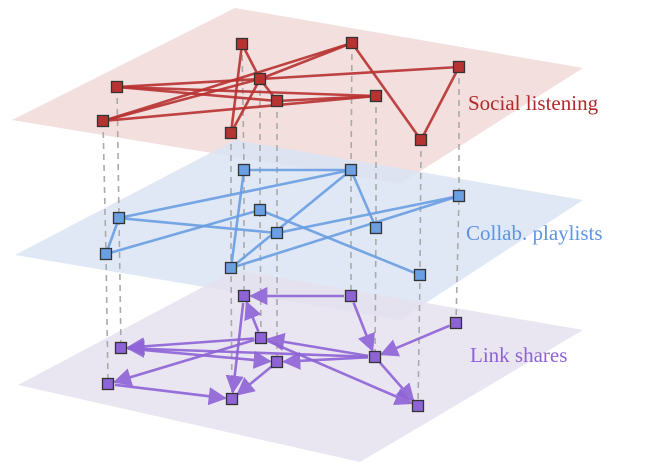  What do you see at coordinates (534, 233) in the screenshot?
I see `layer-label: Collab. playlists` at bounding box center [534, 233].